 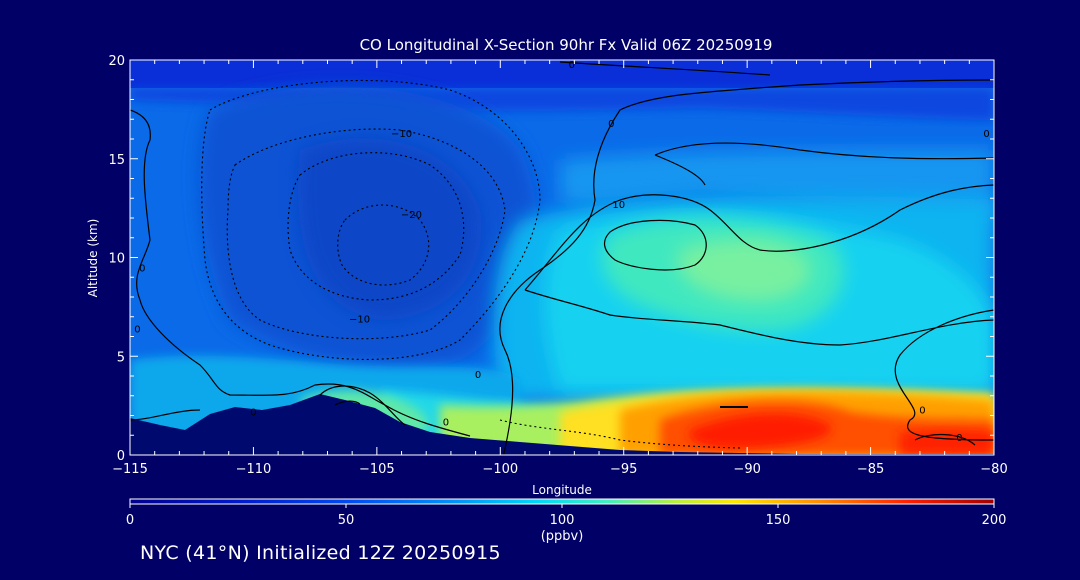 I want to click on colorbar-tick-label: 100, so click(x=562, y=520).